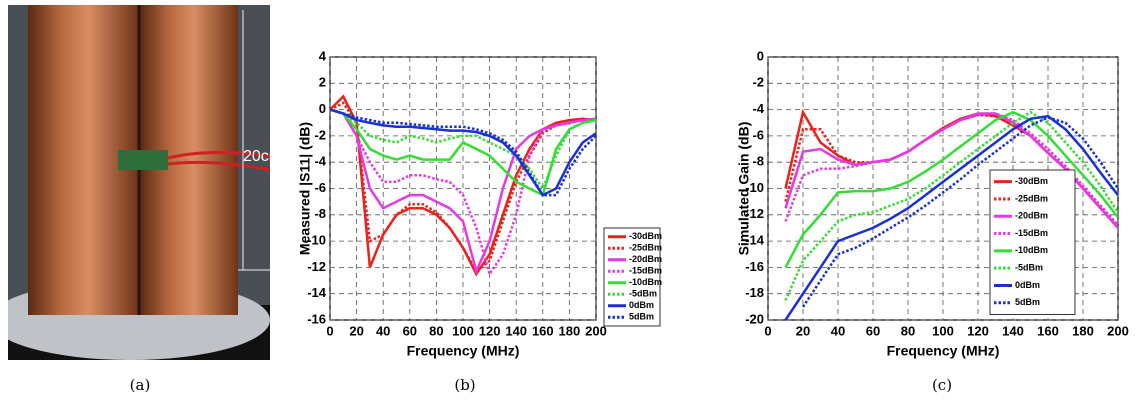 The width and height of the screenshot is (1138, 403). What do you see at coordinates (744, 189) in the screenshot?
I see `y-axis-label: Simulated Gain (dB)` at bounding box center [744, 189].